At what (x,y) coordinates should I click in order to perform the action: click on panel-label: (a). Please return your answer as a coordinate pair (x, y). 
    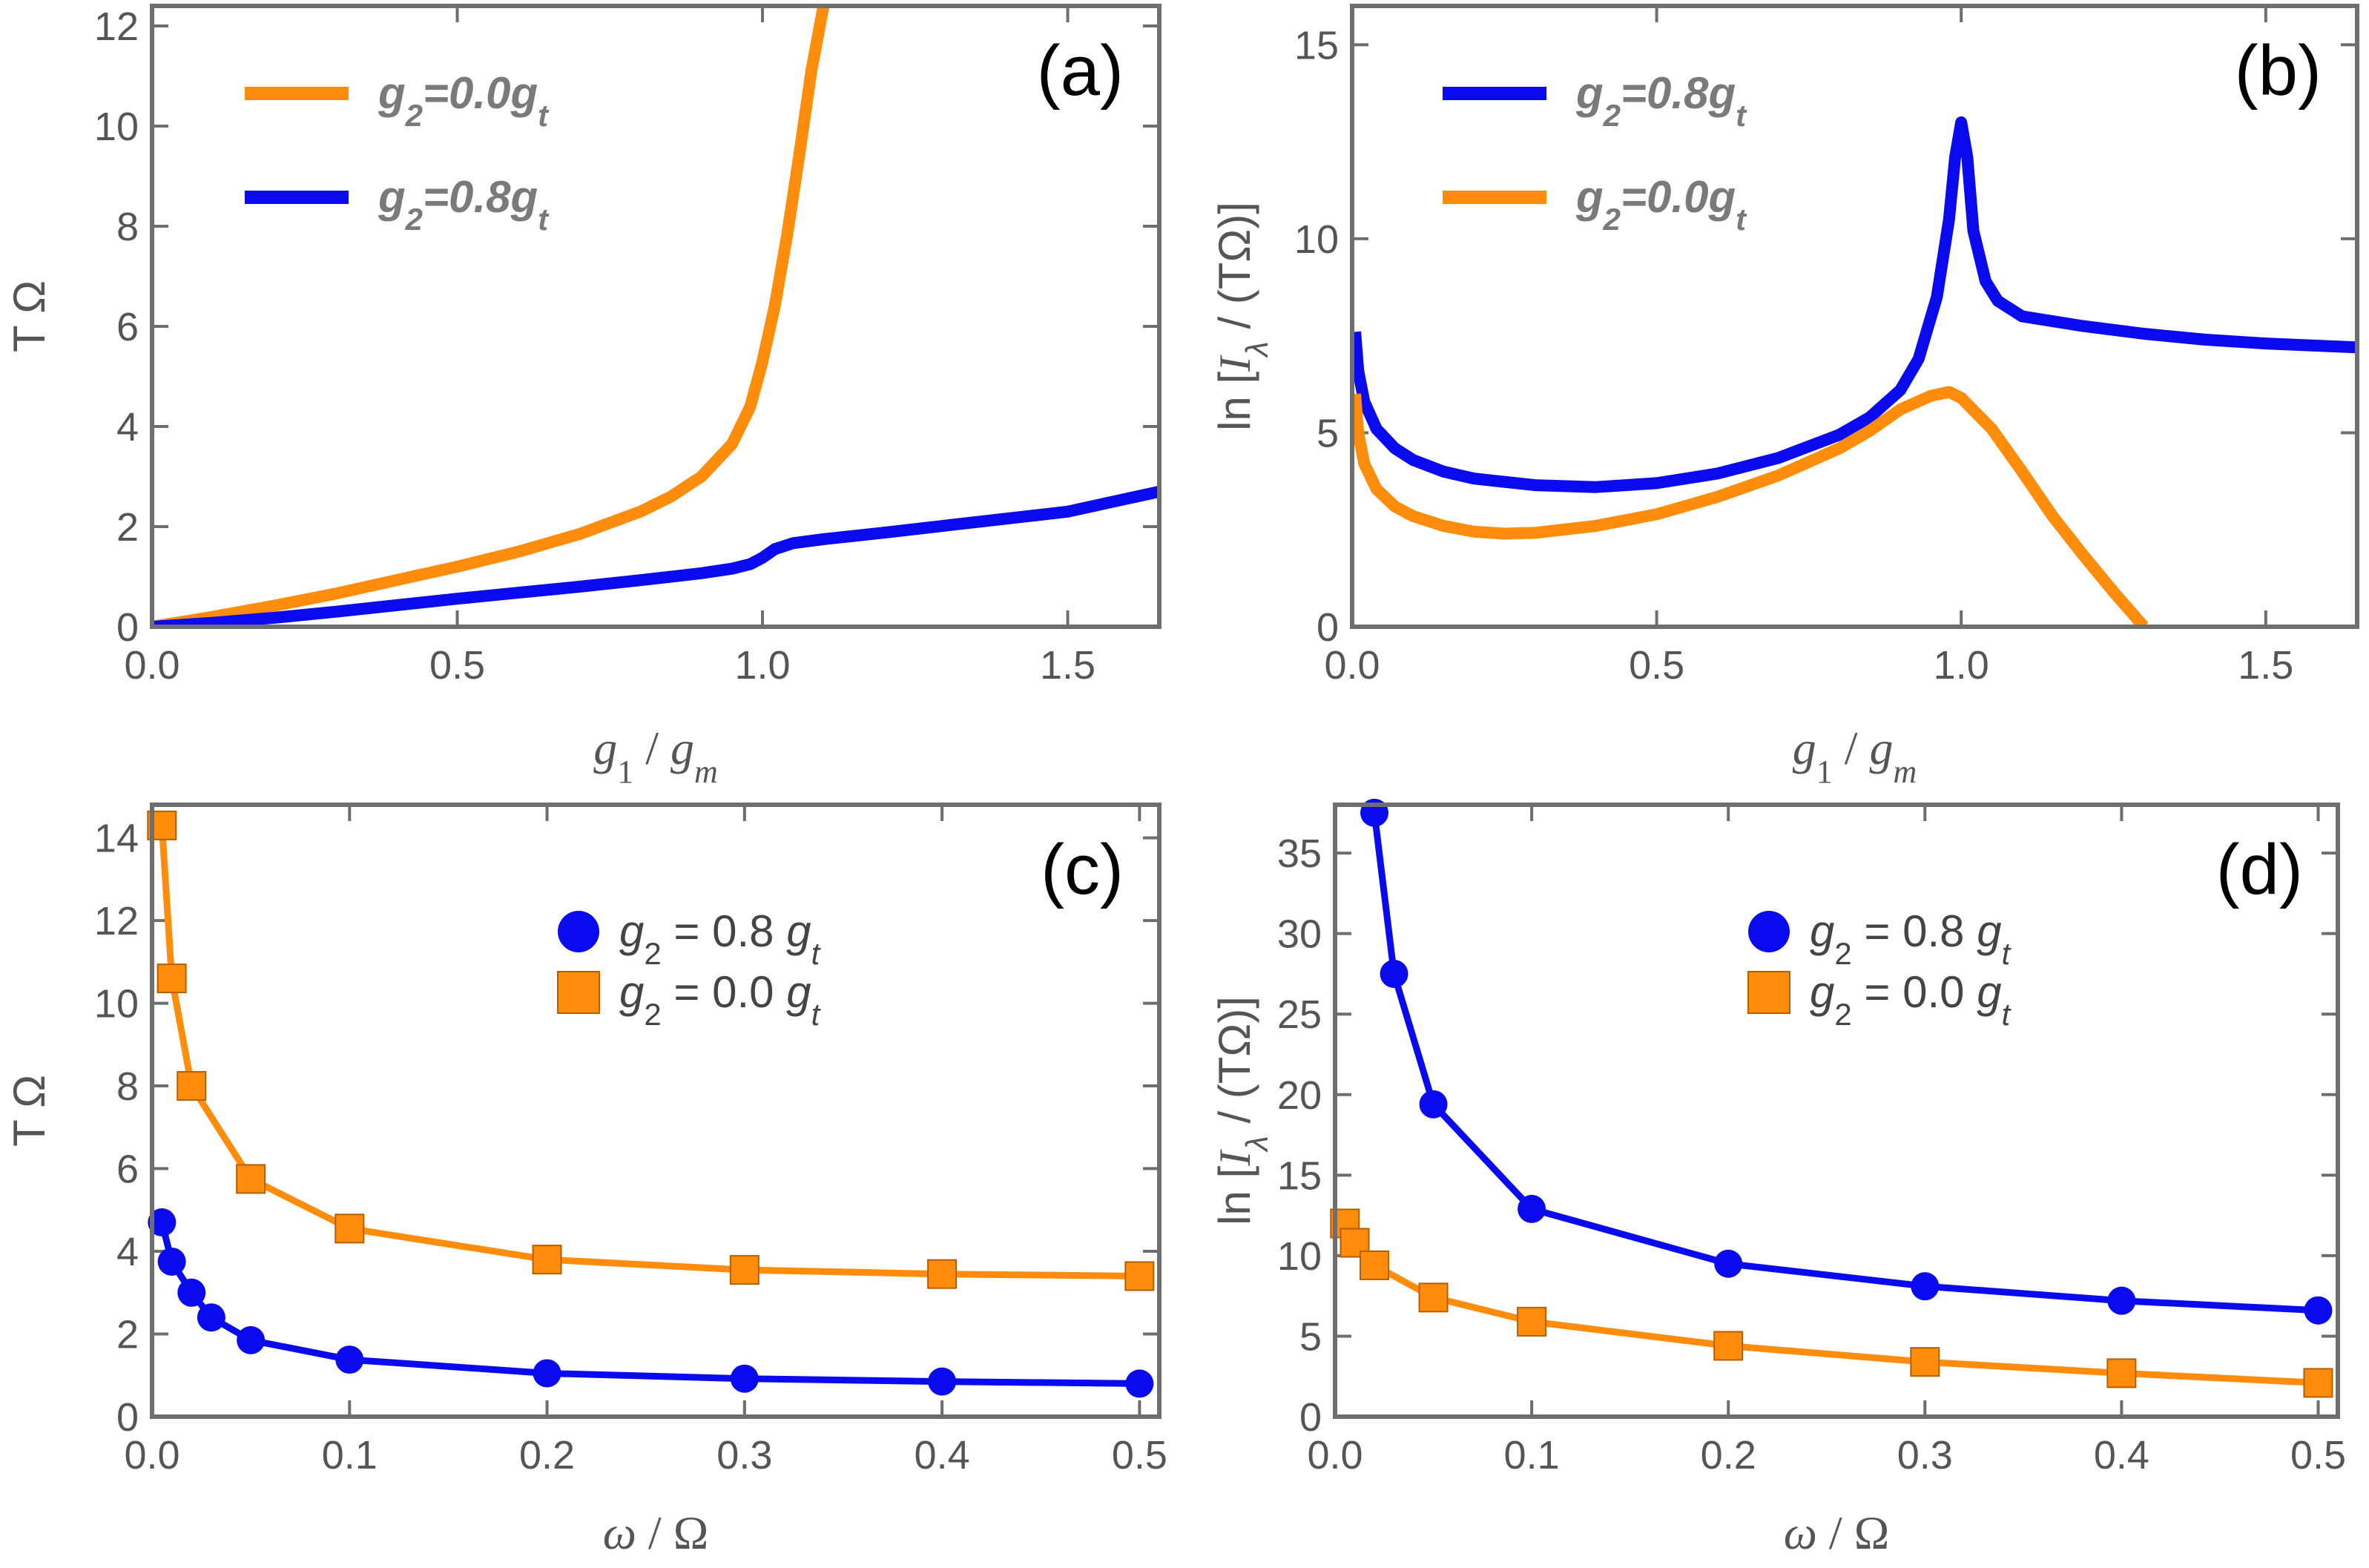
    Looking at the image, I should click on (1080, 71).